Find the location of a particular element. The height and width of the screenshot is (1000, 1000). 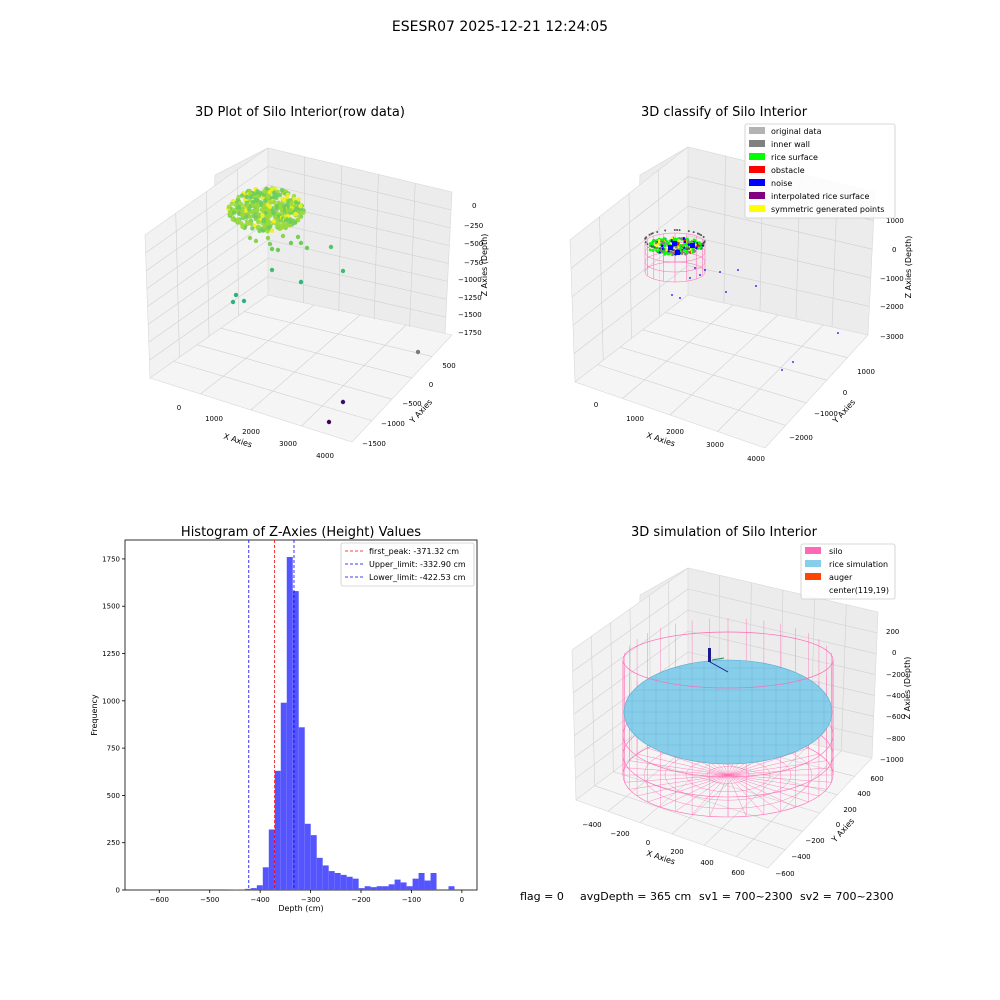

sim-z-label: Z Axies (Depth) is located at coordinates (907, 688).